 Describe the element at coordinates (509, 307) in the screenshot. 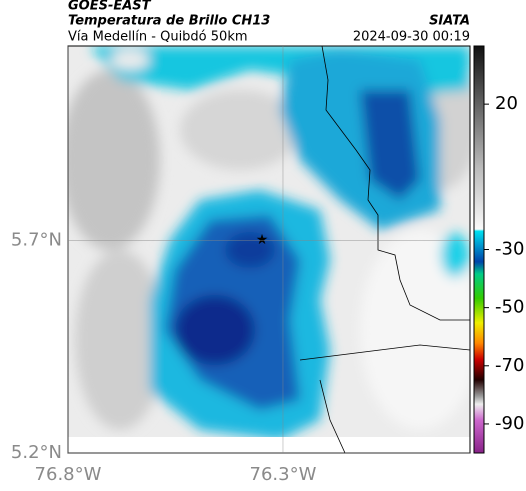

I see `colorbar-tick-label: -50` at that location.